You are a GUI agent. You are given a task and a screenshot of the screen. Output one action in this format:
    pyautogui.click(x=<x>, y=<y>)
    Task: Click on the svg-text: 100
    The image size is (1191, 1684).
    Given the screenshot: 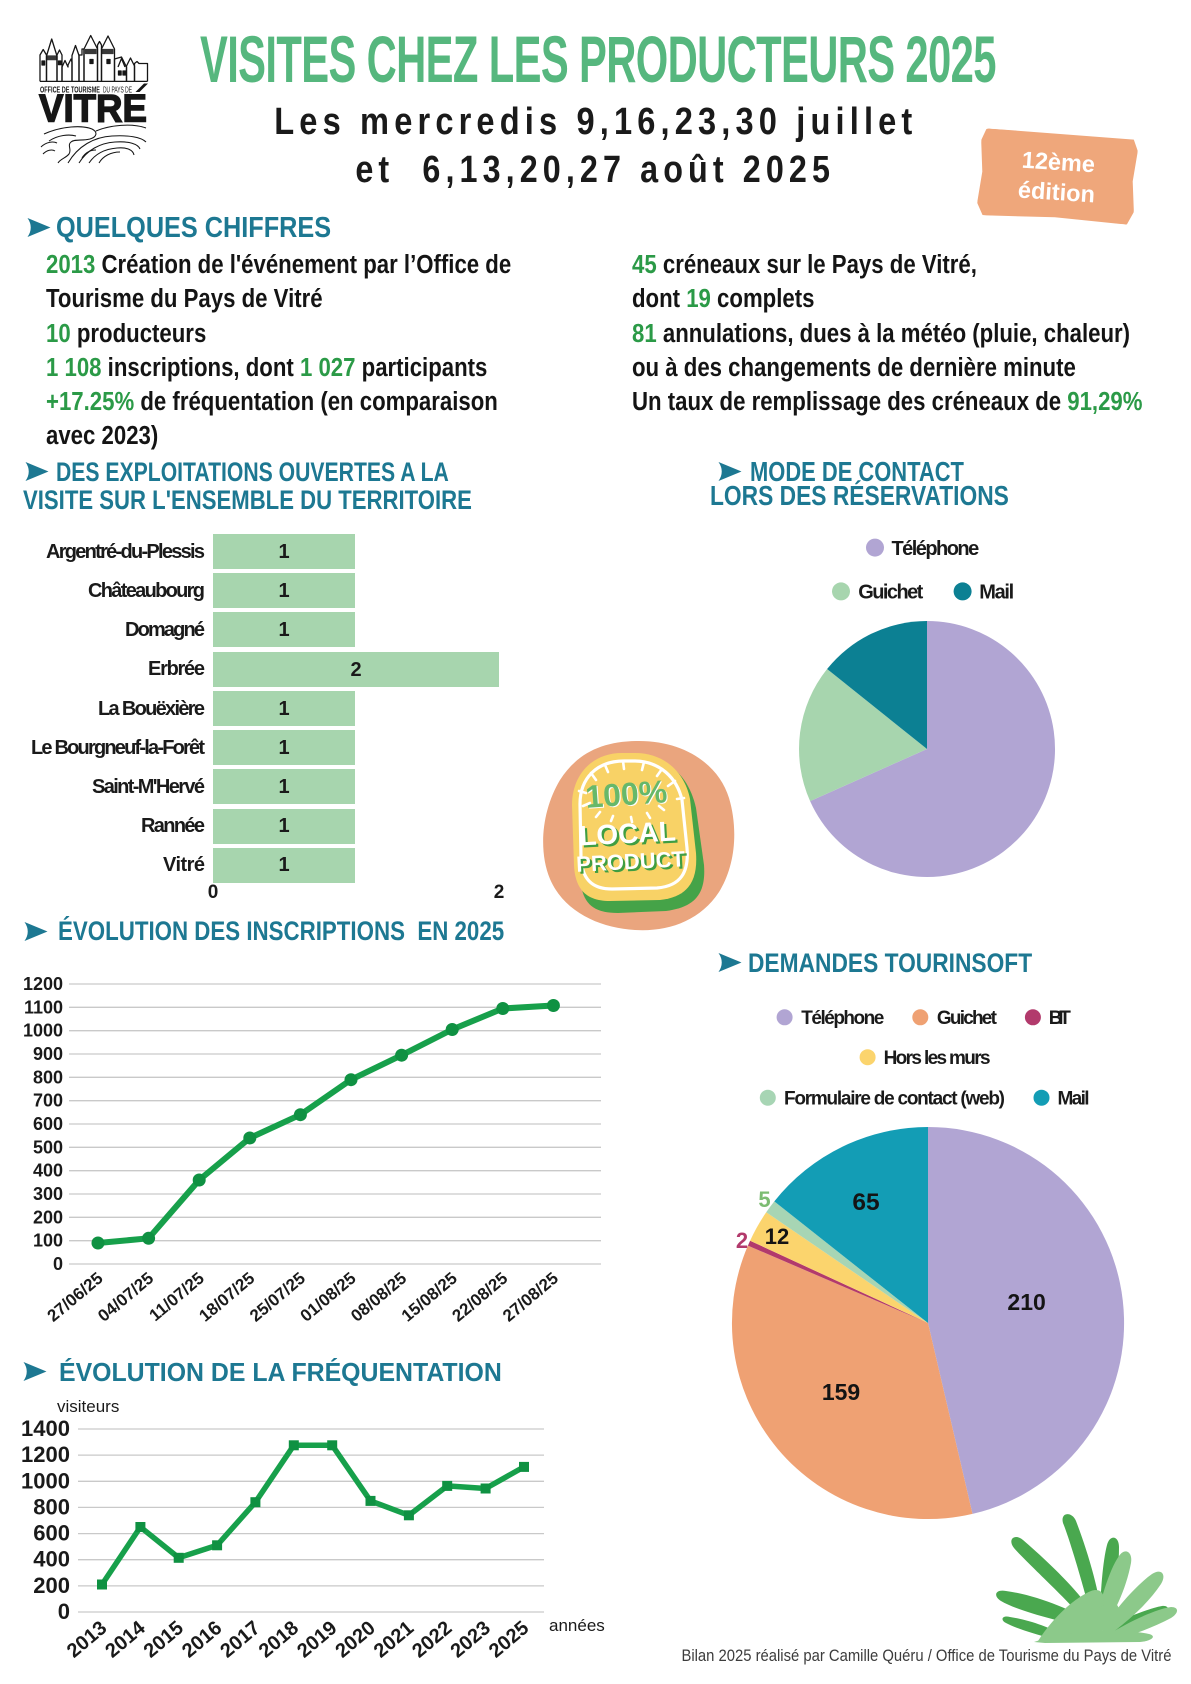 What is the action you would take?
    pyautogui.click(x=48, y=1241)
    